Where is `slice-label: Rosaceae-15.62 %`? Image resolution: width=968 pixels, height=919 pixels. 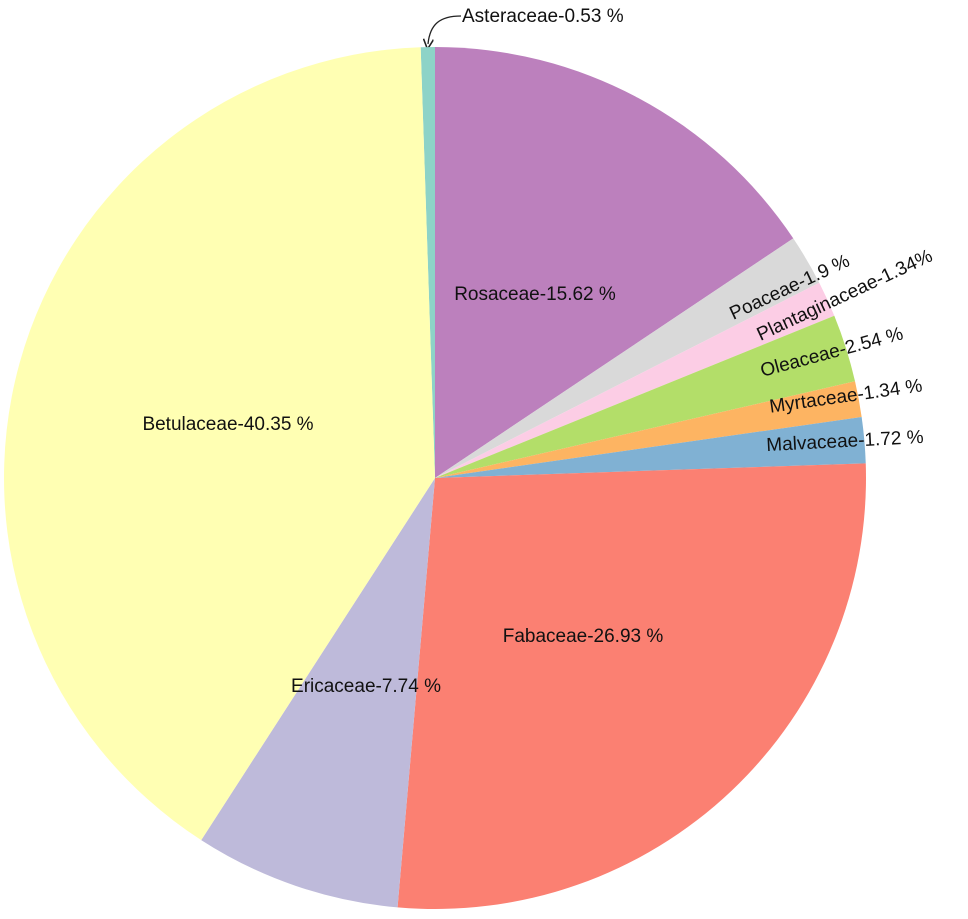 slice-label: Rosaceae-15.62 % is located at coordinates (535, 294).